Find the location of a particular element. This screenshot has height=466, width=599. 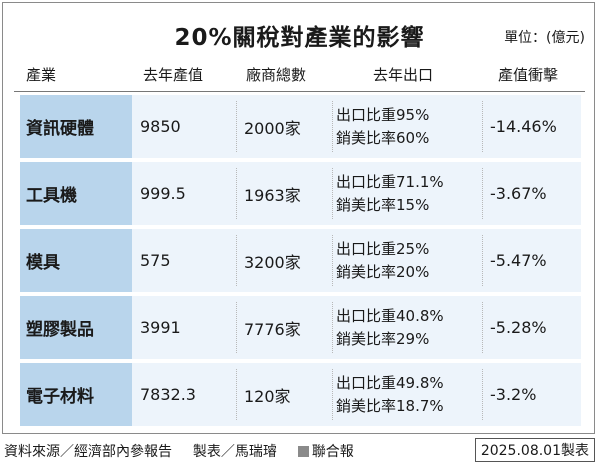

table-row: 工具機 999.5 1963家 出口比重71.1% 銷美比率15% -3.67% is located at coordinates (297, 193).